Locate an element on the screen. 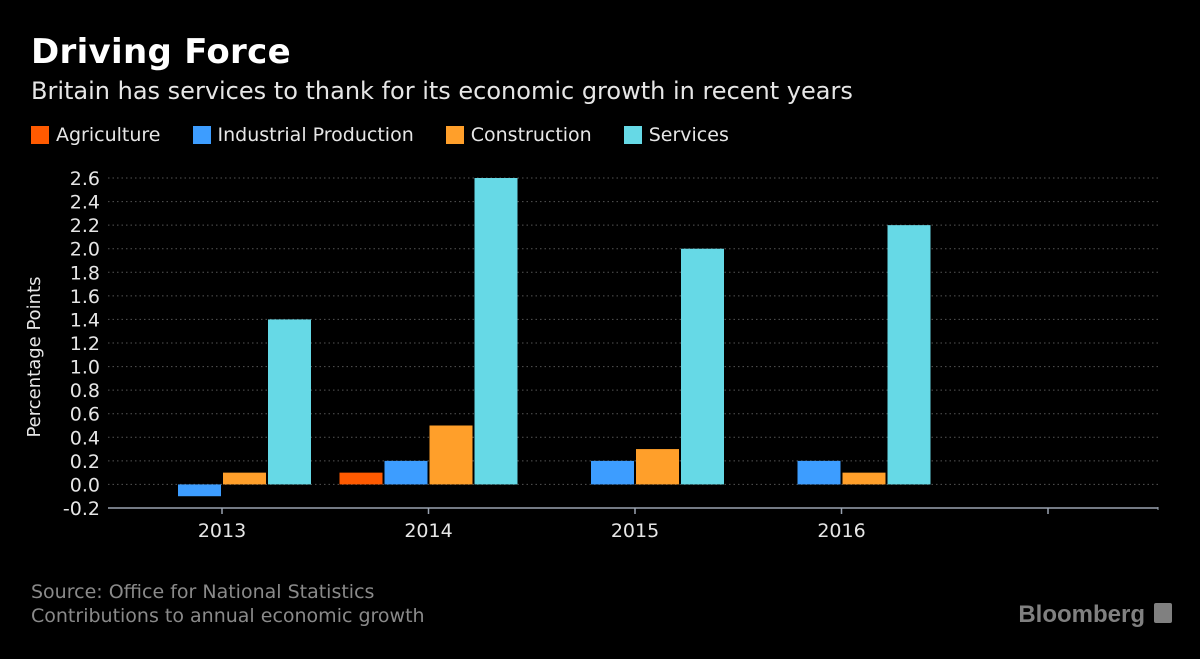 Image resolution: width=1200 pixels, height=659 pixels. y-tick-label: -0.2 is located at coordinates (81, 509).